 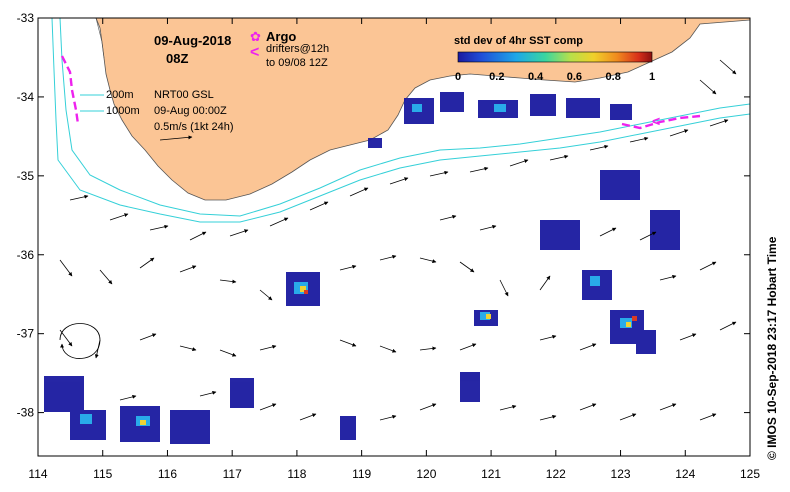 What do you see at coordinates (281, 36) in the screenshot?
I see `argo-label: Argo` at bounding box center [281, 36].